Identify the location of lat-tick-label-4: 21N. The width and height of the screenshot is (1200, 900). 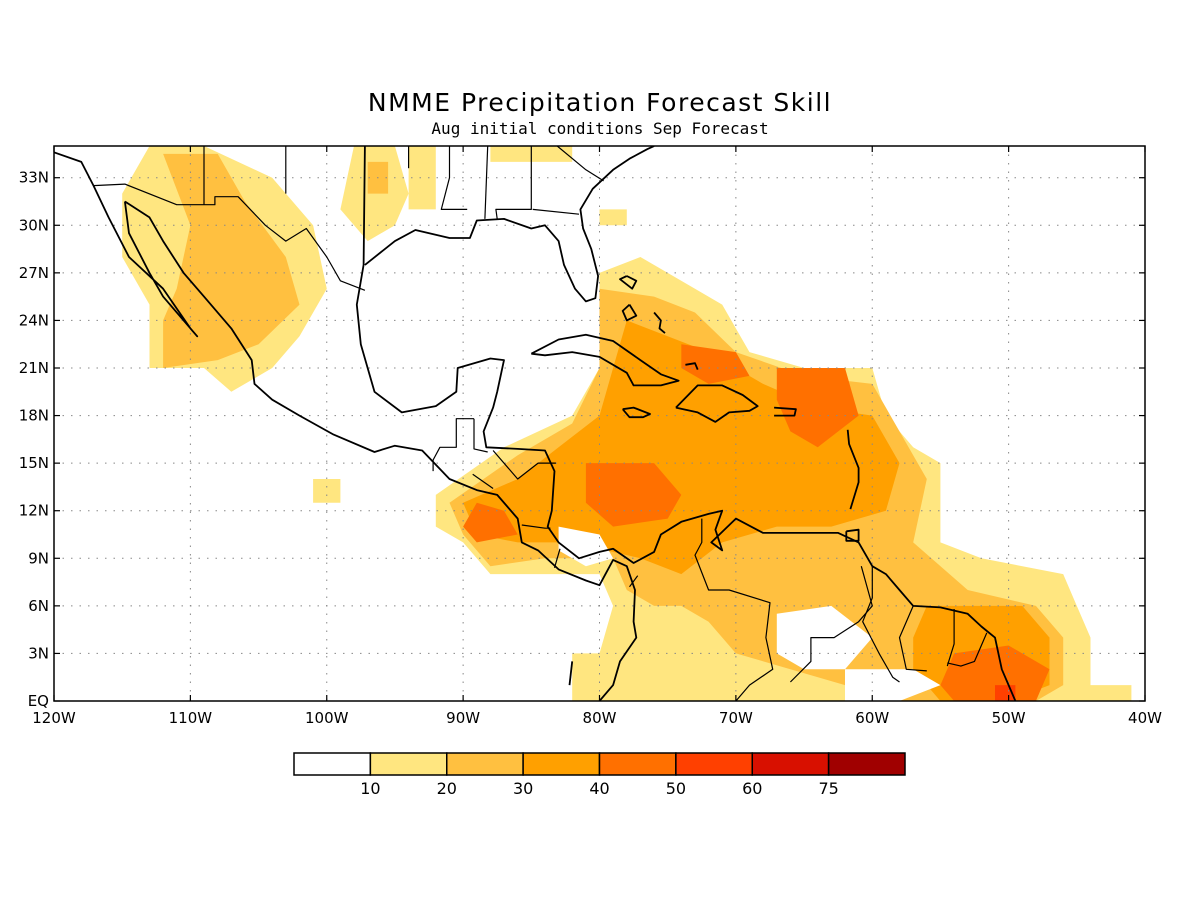
(34, 368).